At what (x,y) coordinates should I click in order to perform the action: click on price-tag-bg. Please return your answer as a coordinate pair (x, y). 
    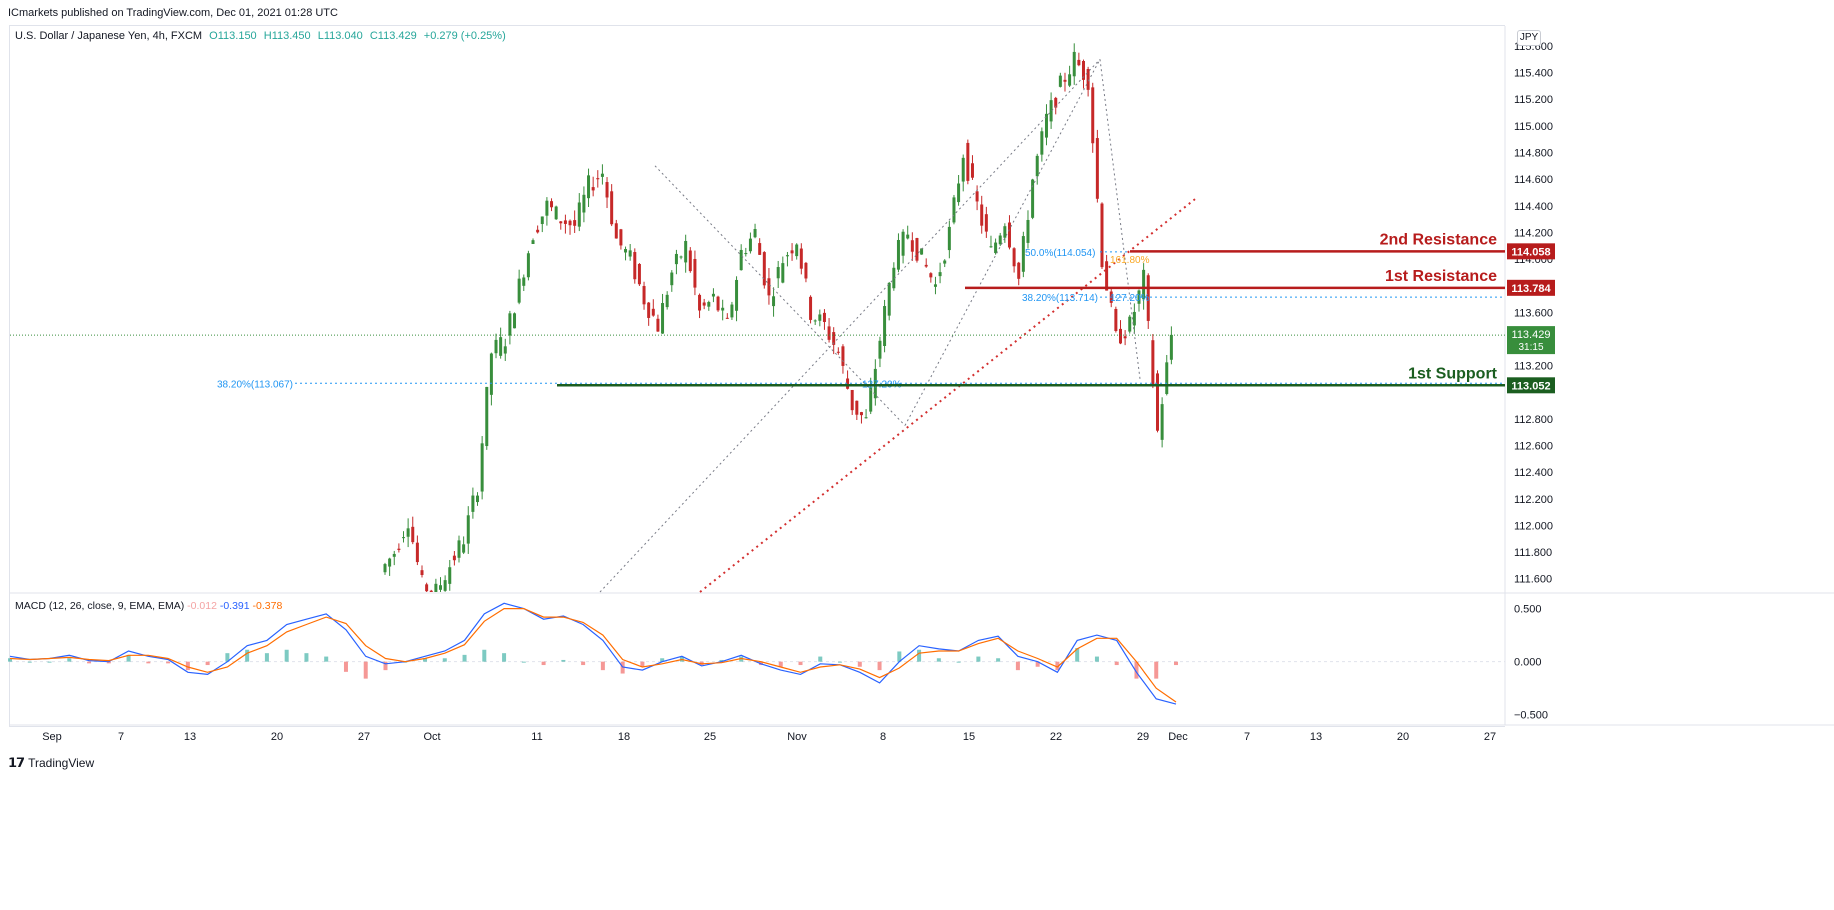
    Looking at the image, I should click on (1531, 385).